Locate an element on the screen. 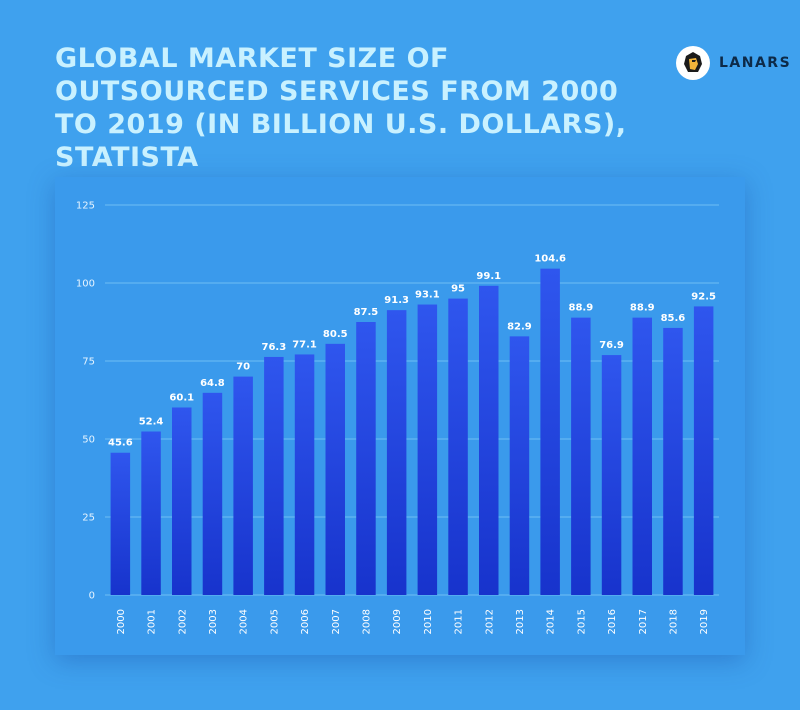 Image resolution: width=800 pixels, height=710 pixels. y-tick-label: 125 is located at coordinates (85, 206).